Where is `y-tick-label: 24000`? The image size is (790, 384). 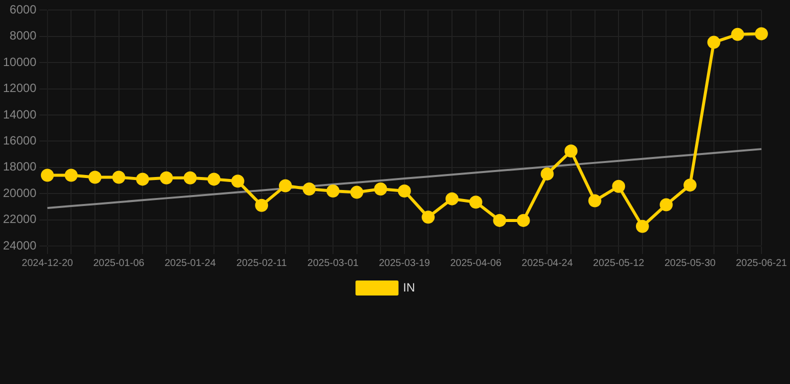
y-tick-label: 24000 is located at coordinates (19, 245).